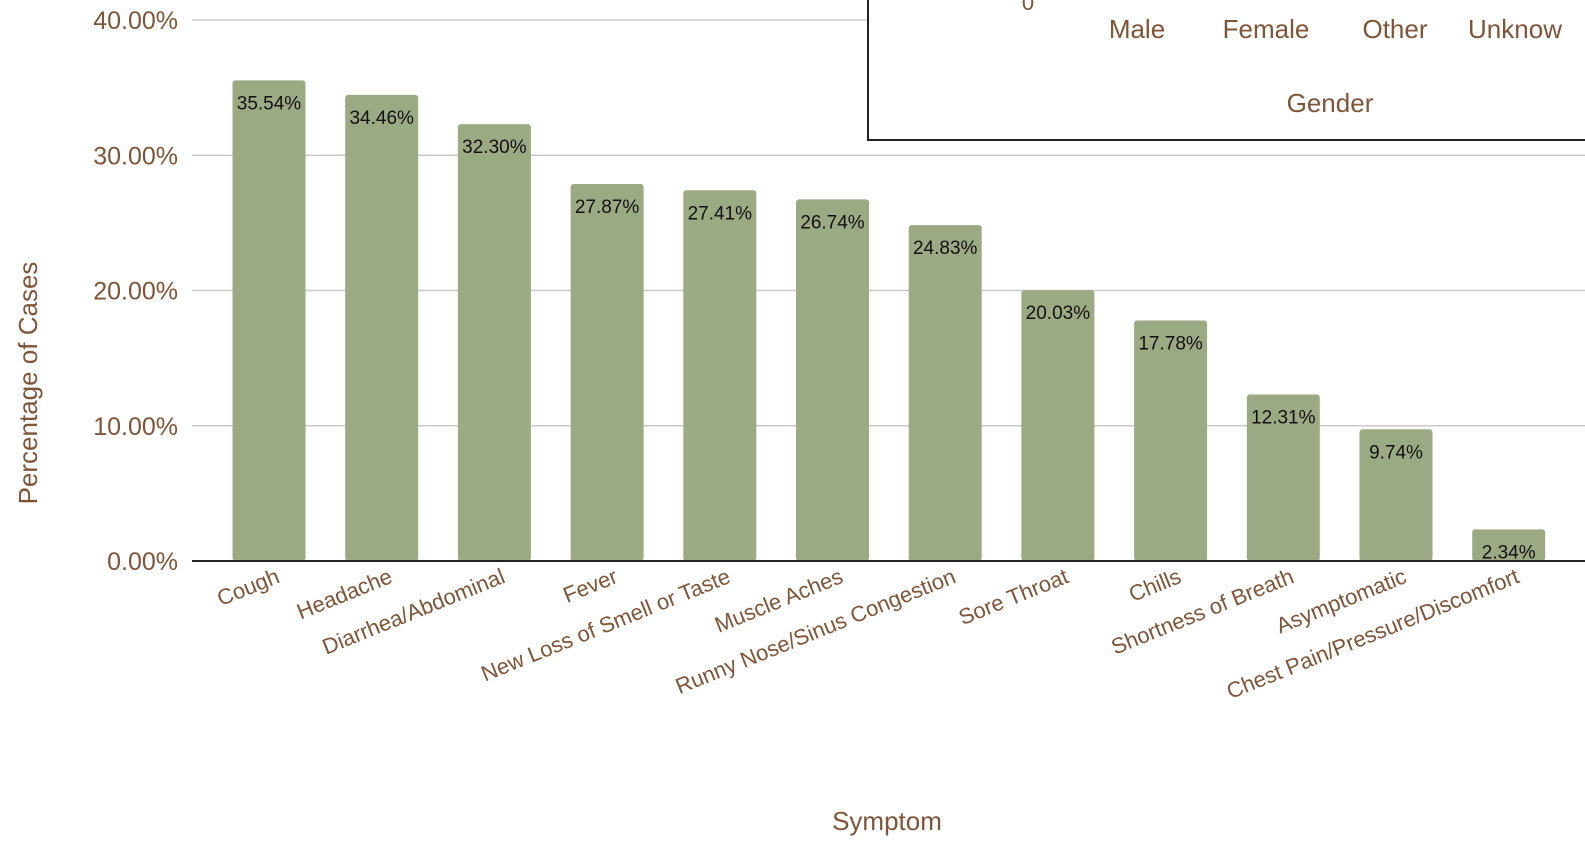  What do you see at coordinates (135, 21) in the screenshot?
I see `y-tick-label: 40.00%` at bounding box center [135, 21].